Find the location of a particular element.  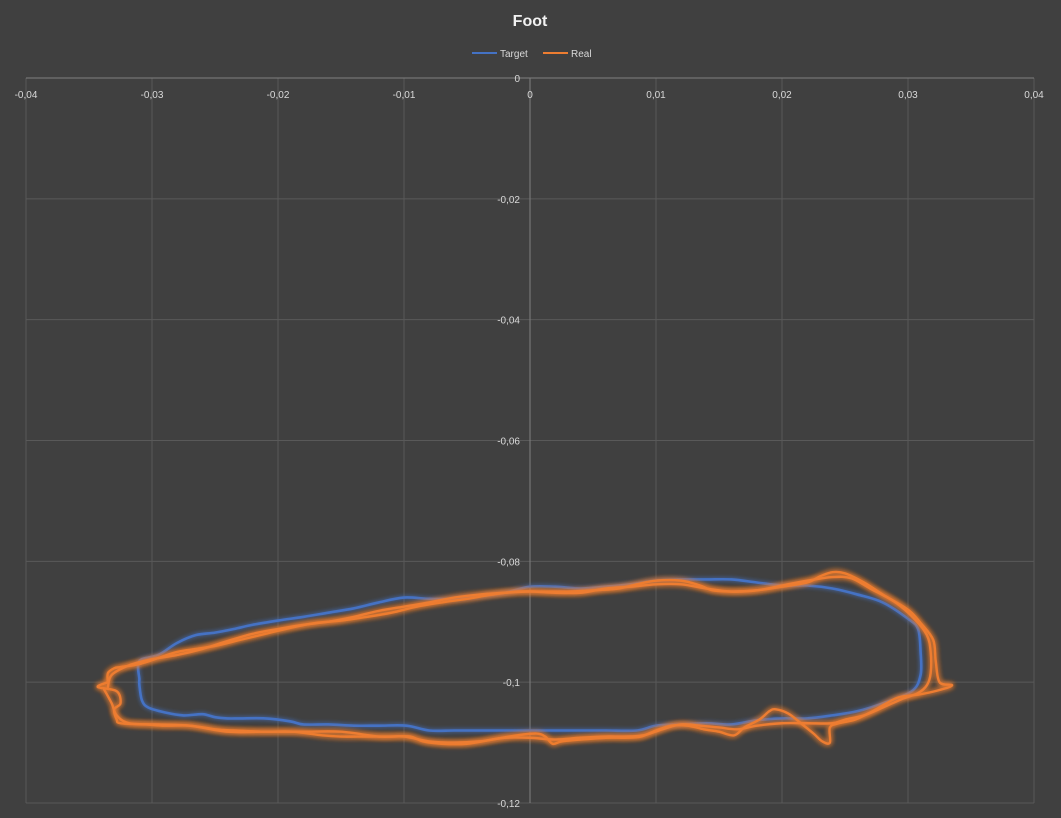

x-tick-label: 0,04 is located at coordinates (1034, 95).